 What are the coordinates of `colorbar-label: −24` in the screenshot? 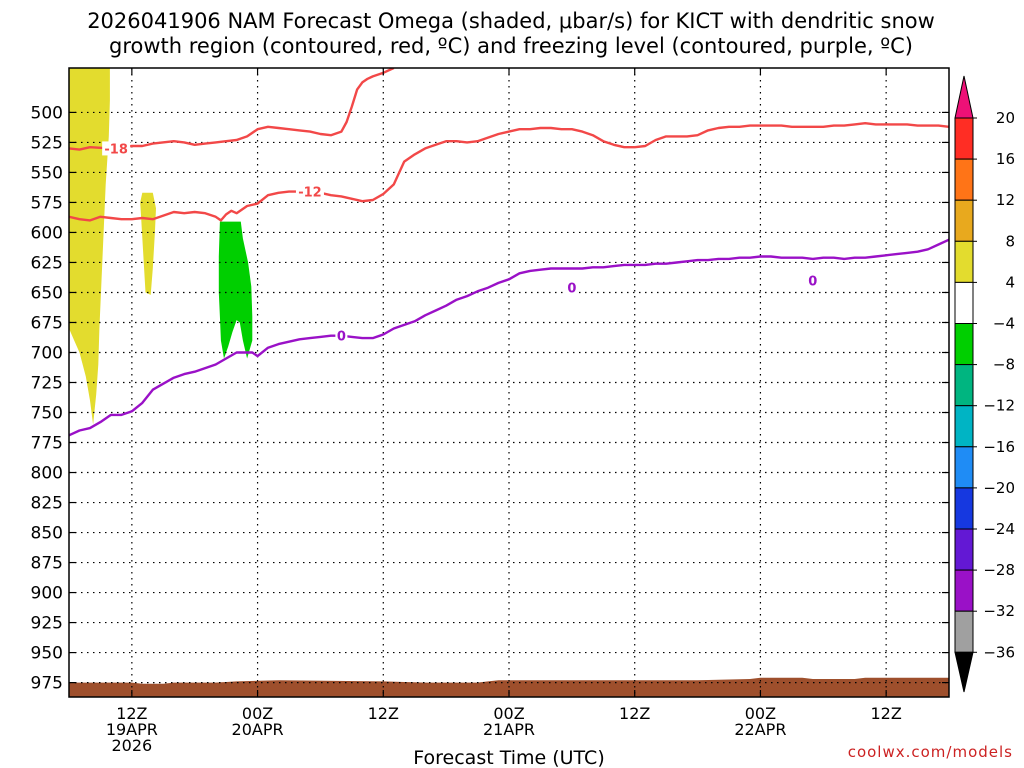 It's located at (999, 529).